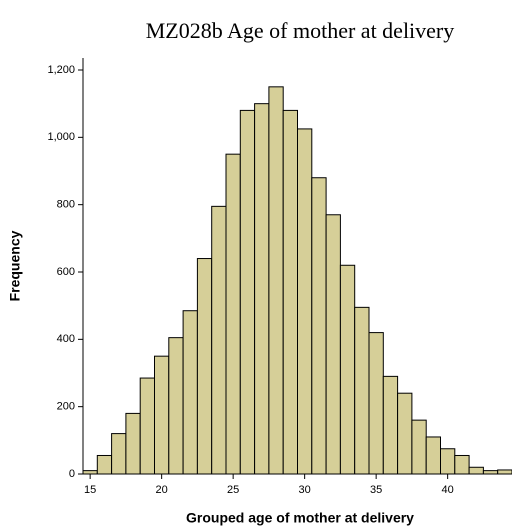 The image size is (512, 529). I want to click on y-tick-label: 1,000, so click(61, 137).